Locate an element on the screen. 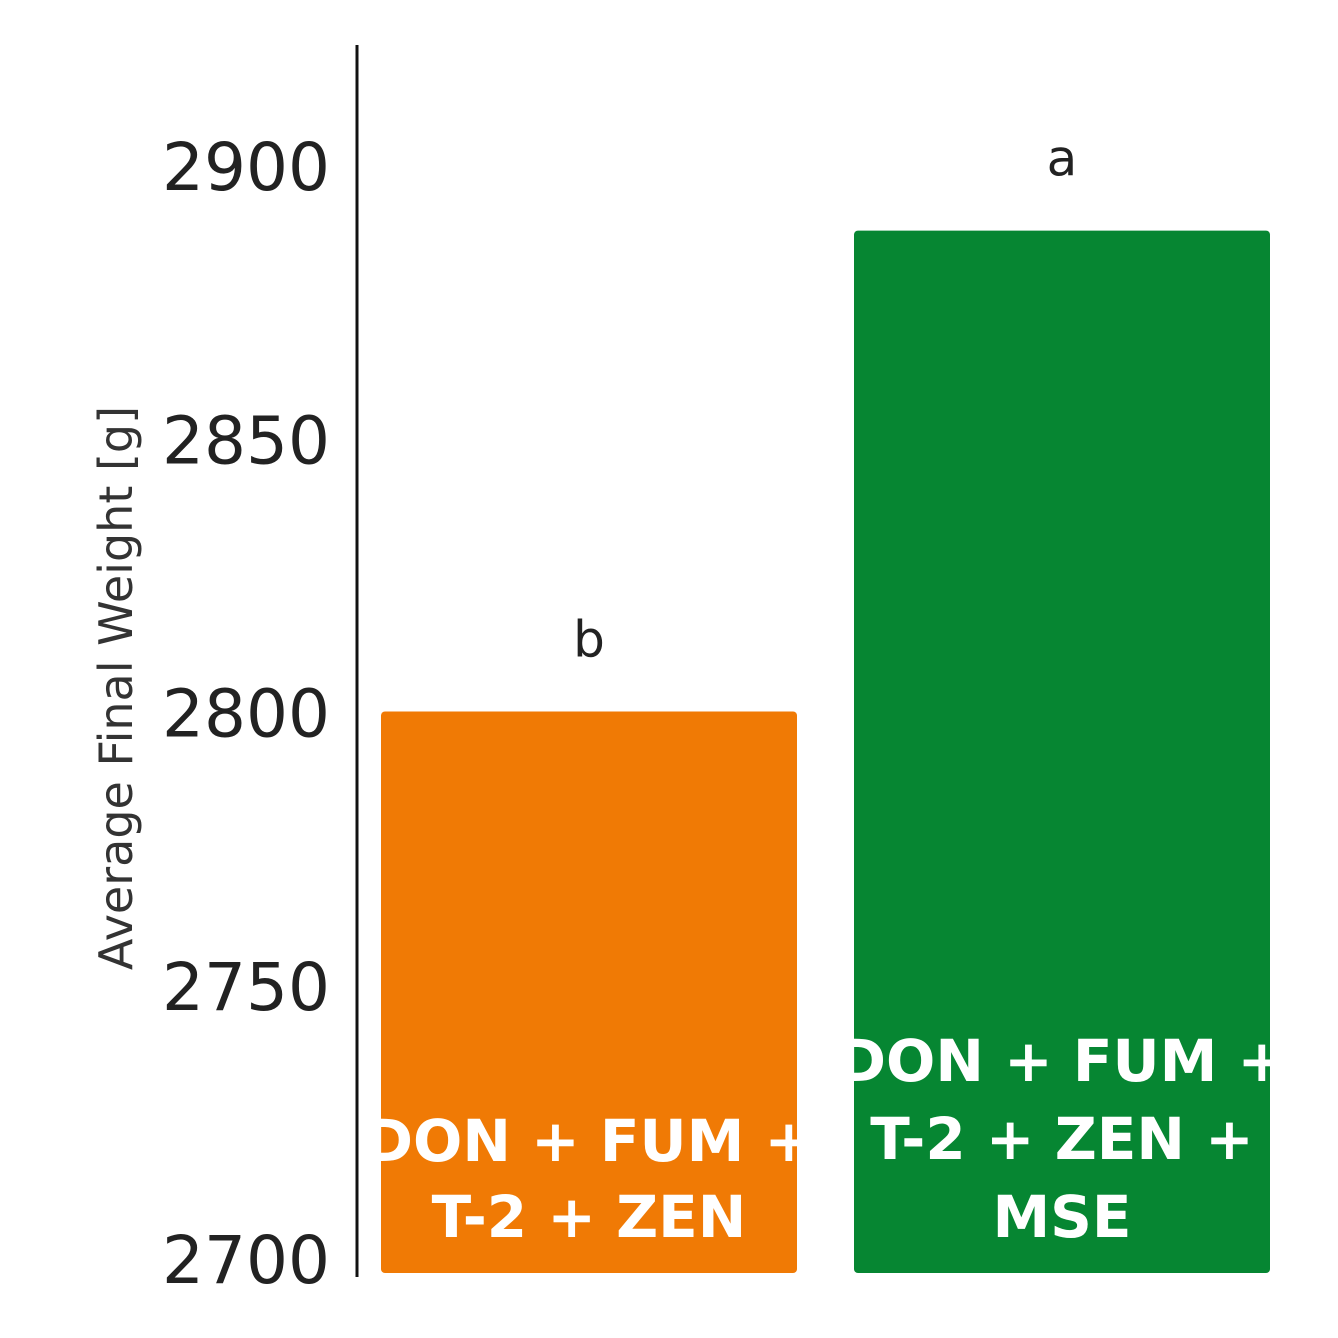 The image size is (1338, 1338). y-axis-title: Average Final Weight [g] is located at coordinates (116, 688).